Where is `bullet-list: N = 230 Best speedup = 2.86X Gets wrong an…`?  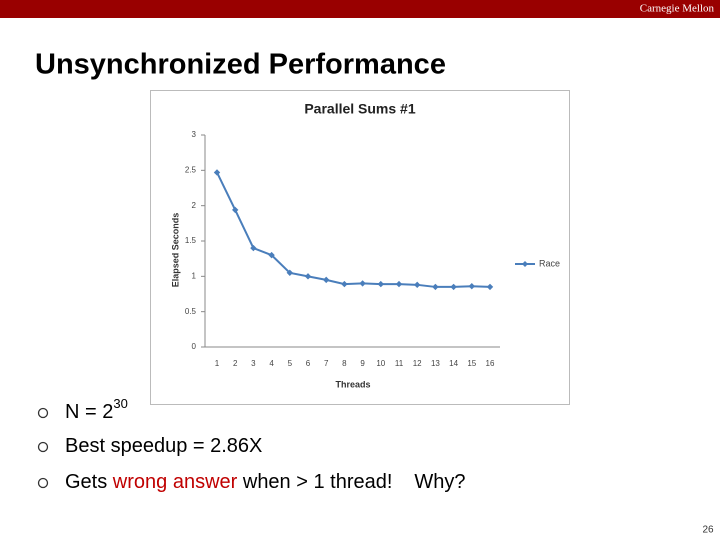 bullet-list: N = 230 Best speedup = 2.86X Gets wrong an… is located at coordinates (251, 444).